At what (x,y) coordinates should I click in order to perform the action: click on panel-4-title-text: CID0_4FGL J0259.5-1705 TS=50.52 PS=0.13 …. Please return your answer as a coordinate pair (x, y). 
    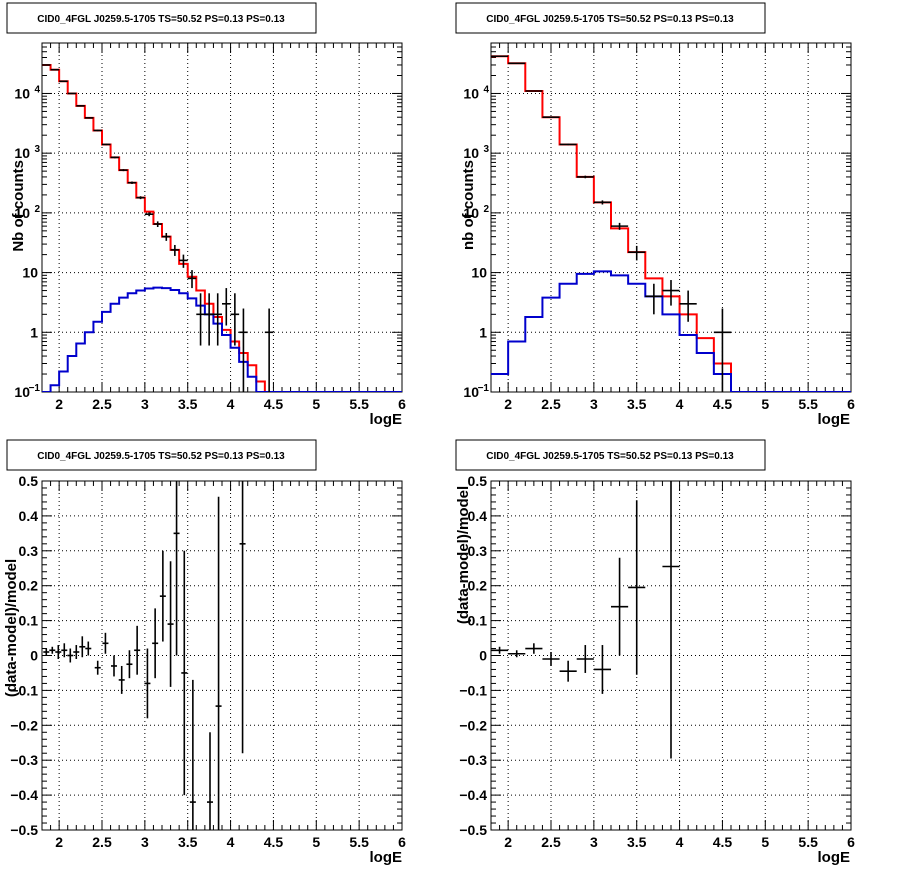
    Looking at the image, I should click on (610, 456).